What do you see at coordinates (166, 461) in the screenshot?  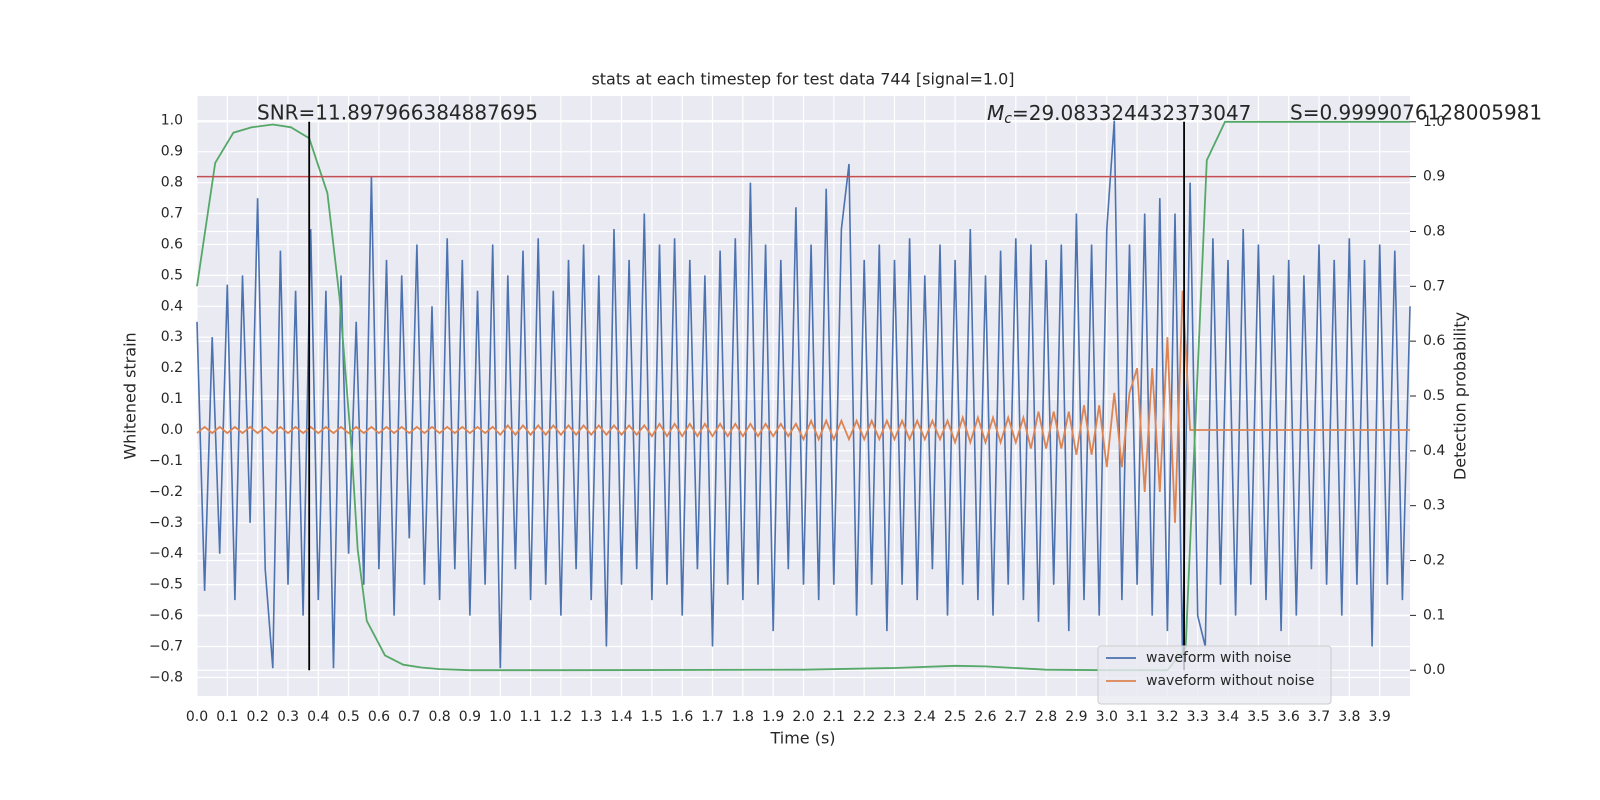 I see `y-tick-label: −0.1` at bounding box center [166, 461].